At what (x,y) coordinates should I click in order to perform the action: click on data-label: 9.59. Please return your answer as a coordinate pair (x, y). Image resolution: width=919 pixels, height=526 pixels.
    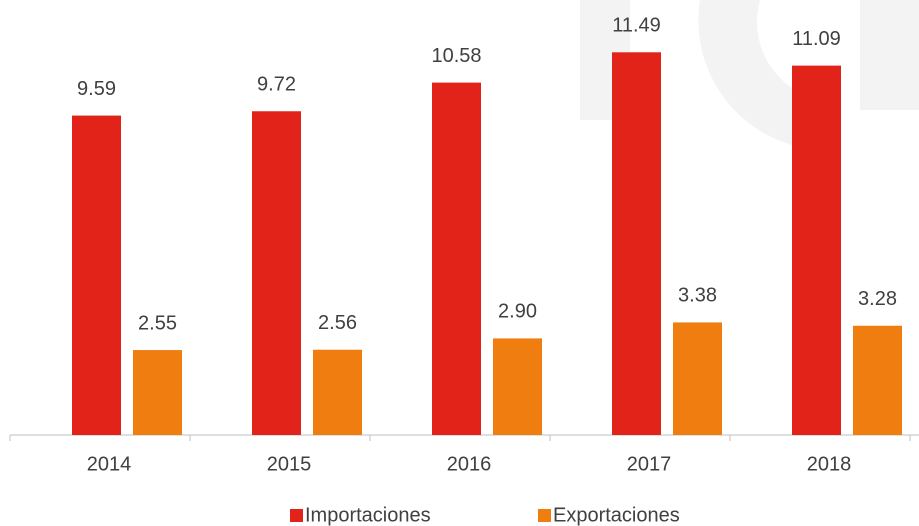
    Looking at the image, I should click on (96, 89).